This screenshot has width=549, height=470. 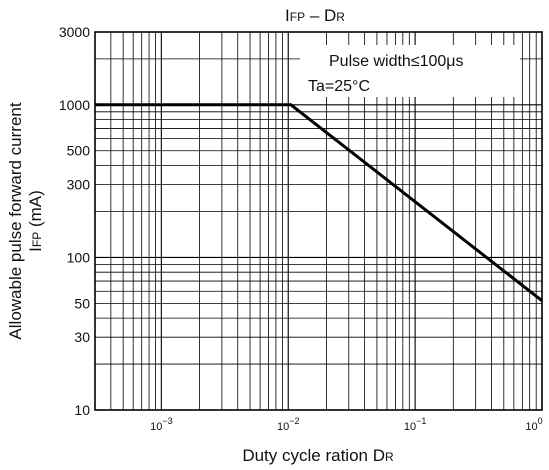 What do you see at coordinates (79, 151) in the screenshot?
I see `y-tick-label: 500` at bounding box center [79, 151].